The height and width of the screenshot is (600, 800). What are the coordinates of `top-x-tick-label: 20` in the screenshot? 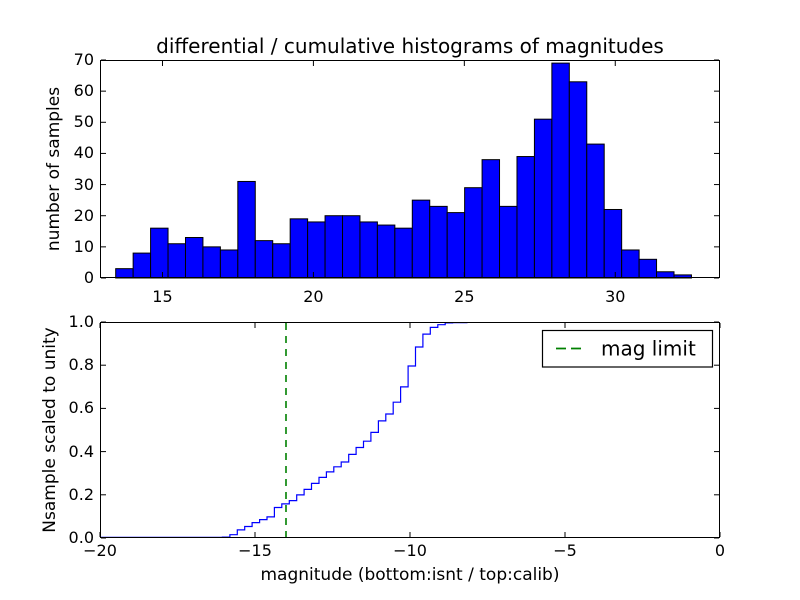 It's located at (313, 296).